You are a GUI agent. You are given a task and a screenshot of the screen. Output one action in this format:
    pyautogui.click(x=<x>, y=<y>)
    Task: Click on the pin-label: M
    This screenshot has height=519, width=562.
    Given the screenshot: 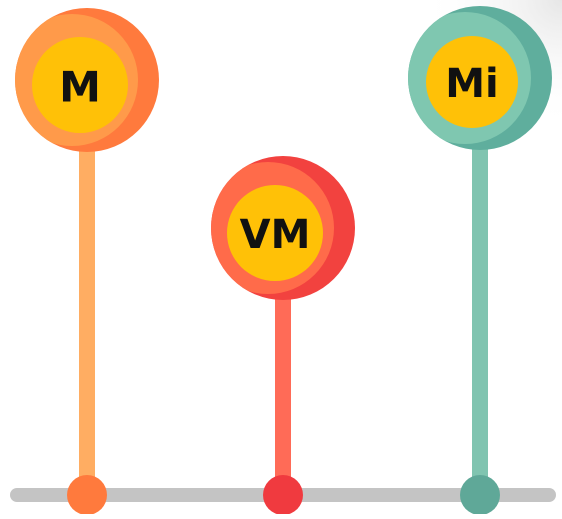 What is the action you would take?
    pyautogui.click(x=80, y=87)
    